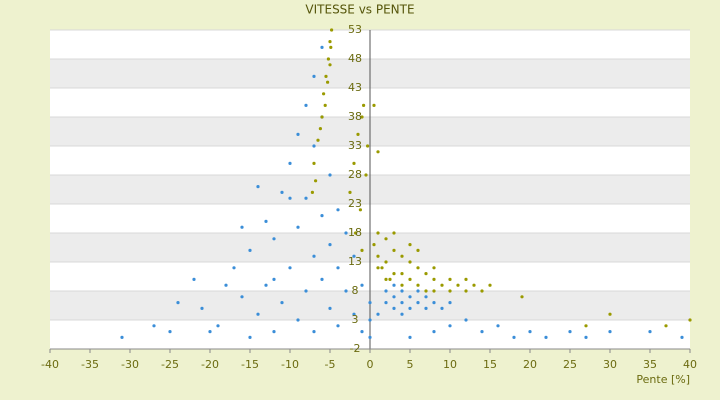 Image resolution: width=720 pixels, height=400 pixels. I want to click on y-tick-label: 8, so click(355, 290).